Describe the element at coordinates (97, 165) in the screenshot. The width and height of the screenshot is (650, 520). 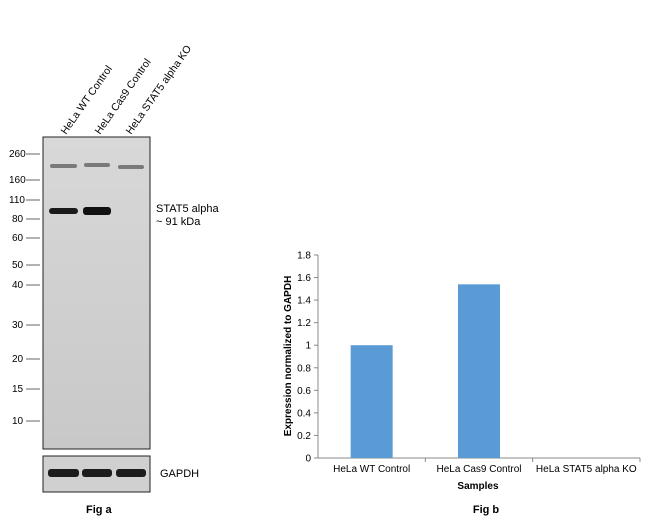
I see `band-260-lane2` at that location.